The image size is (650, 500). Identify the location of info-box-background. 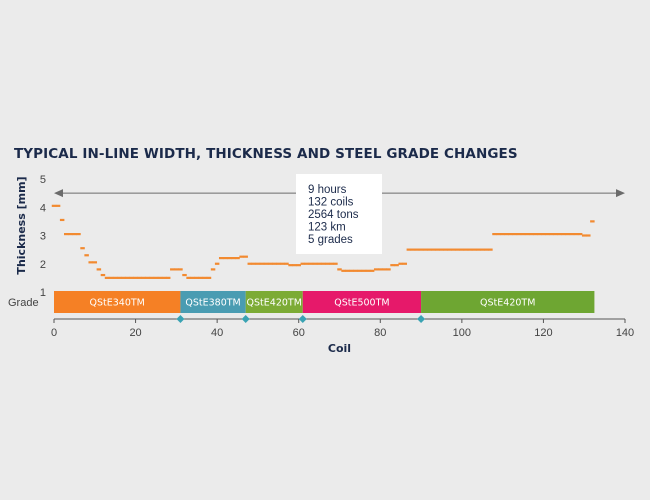
(339, 214).